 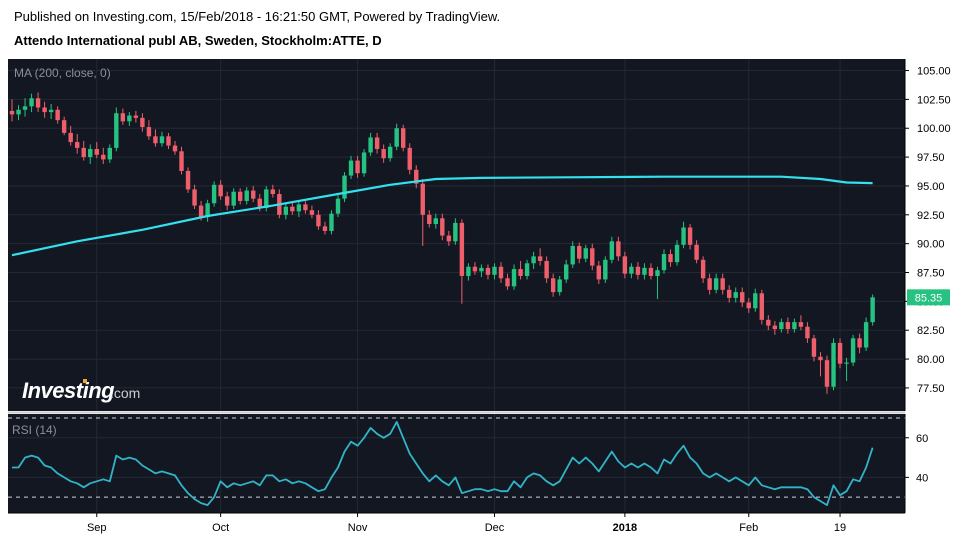 What do you see at coordinates (931, 158) in the screenshot?
I see `price-tick-label: 97.50` at bounding box center [931, 158].